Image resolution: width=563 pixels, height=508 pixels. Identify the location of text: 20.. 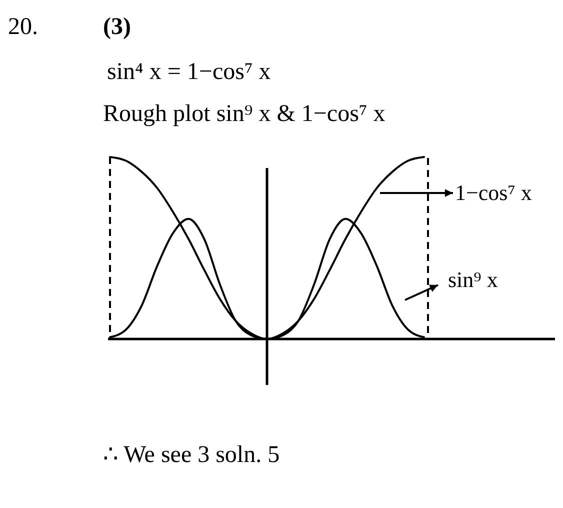
(23, 27).